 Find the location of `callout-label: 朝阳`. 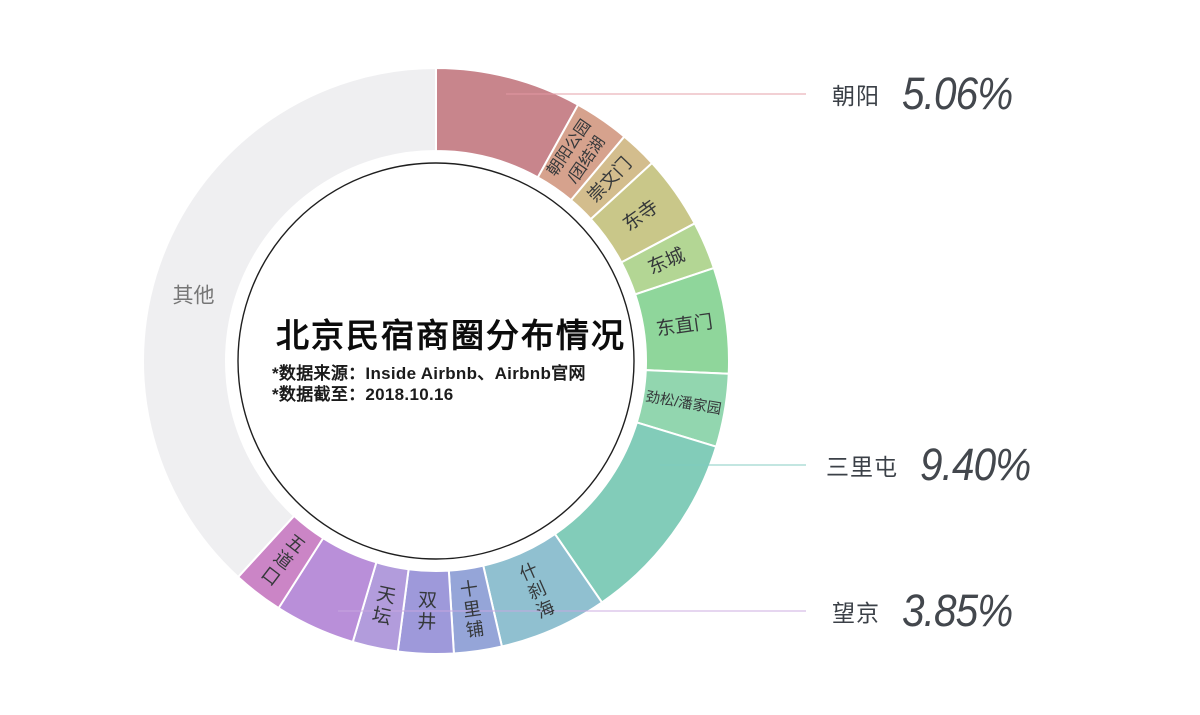

callout-label: 朝阳 is located at coordinates (856, 96).